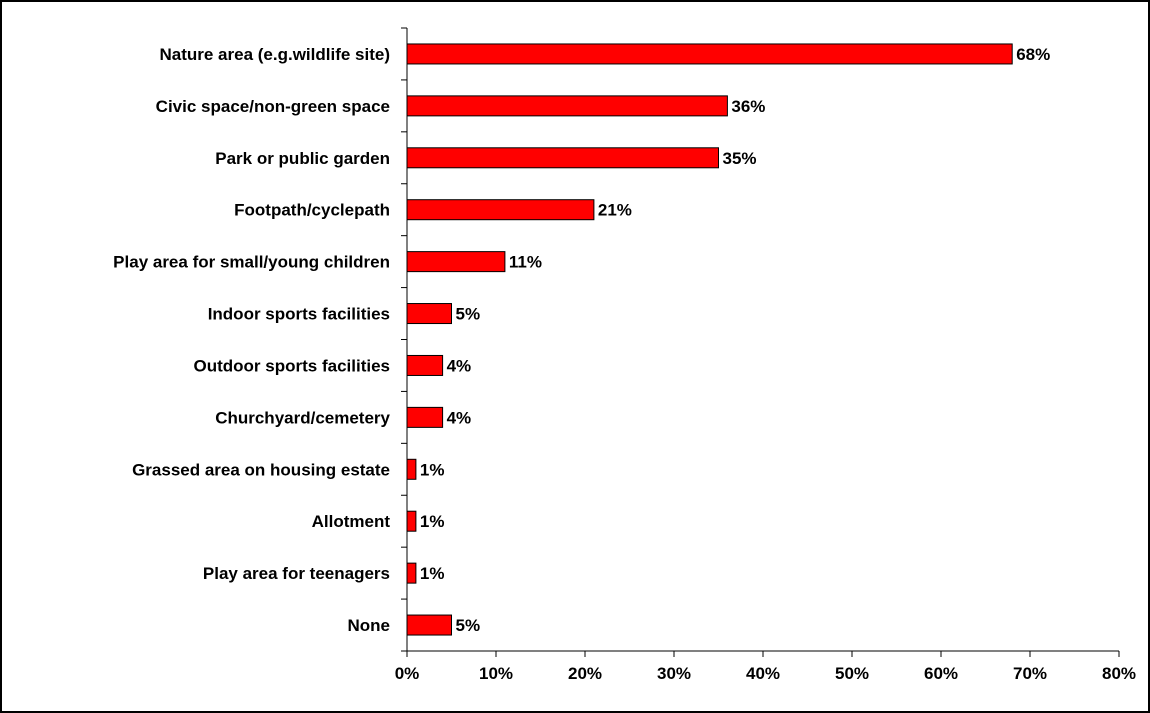  I want to click on data-label: 11%, so click(525, 262).